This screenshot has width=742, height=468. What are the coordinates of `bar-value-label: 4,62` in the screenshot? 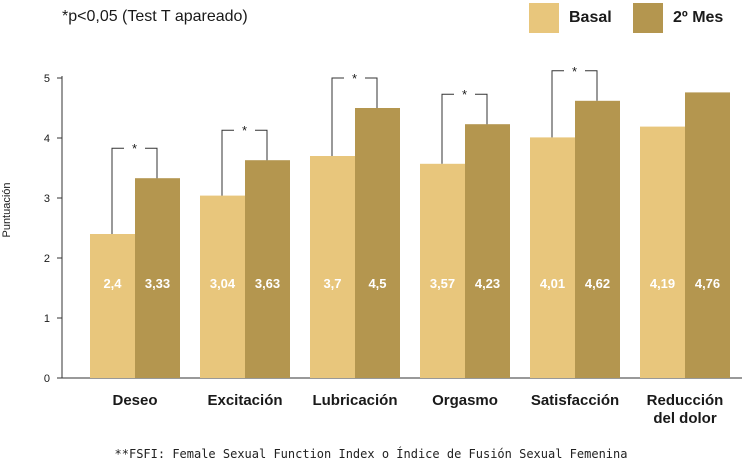 It's located at (597, 283).